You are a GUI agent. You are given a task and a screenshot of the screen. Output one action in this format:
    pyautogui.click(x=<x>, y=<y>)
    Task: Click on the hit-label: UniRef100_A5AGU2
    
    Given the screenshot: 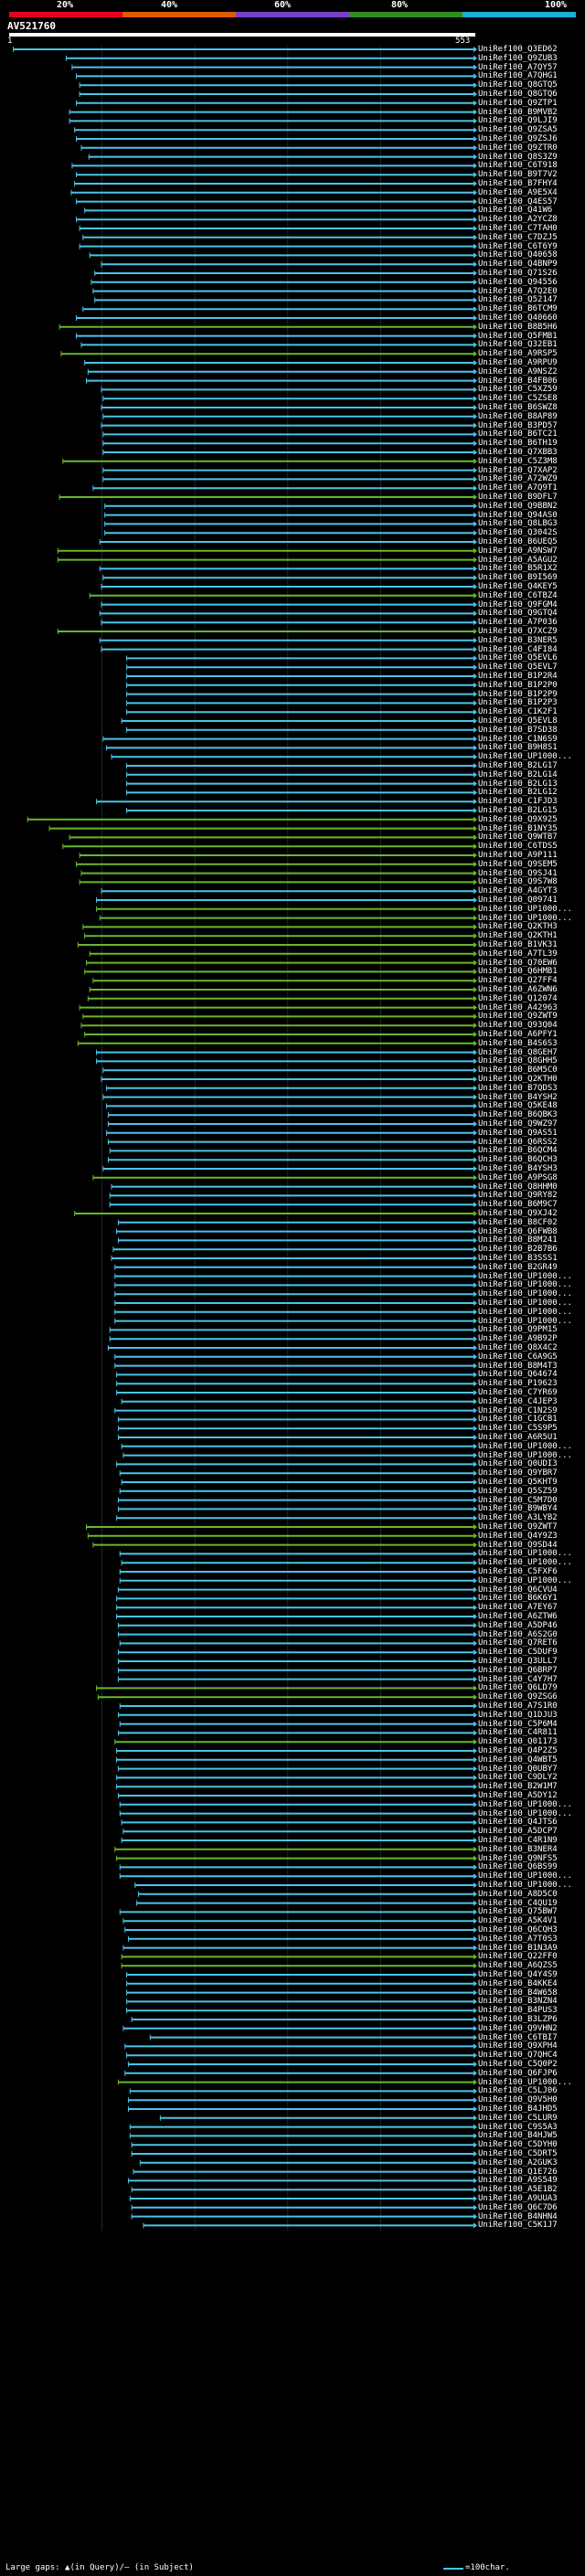 What is the action you would take?
    pyautogui.click(x=518, y=560)
    